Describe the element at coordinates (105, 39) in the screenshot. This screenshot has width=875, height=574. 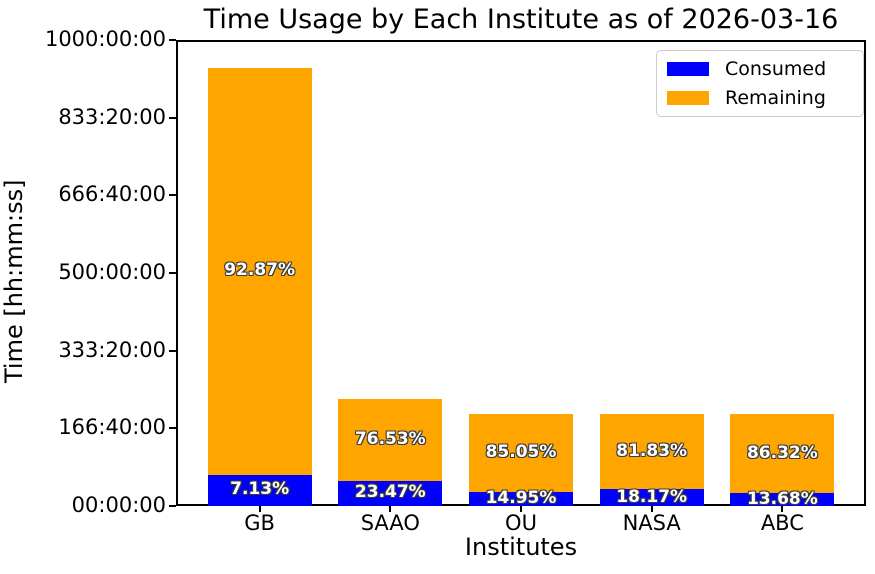
I see `y-tick-label: 1000:00:00` at that location.